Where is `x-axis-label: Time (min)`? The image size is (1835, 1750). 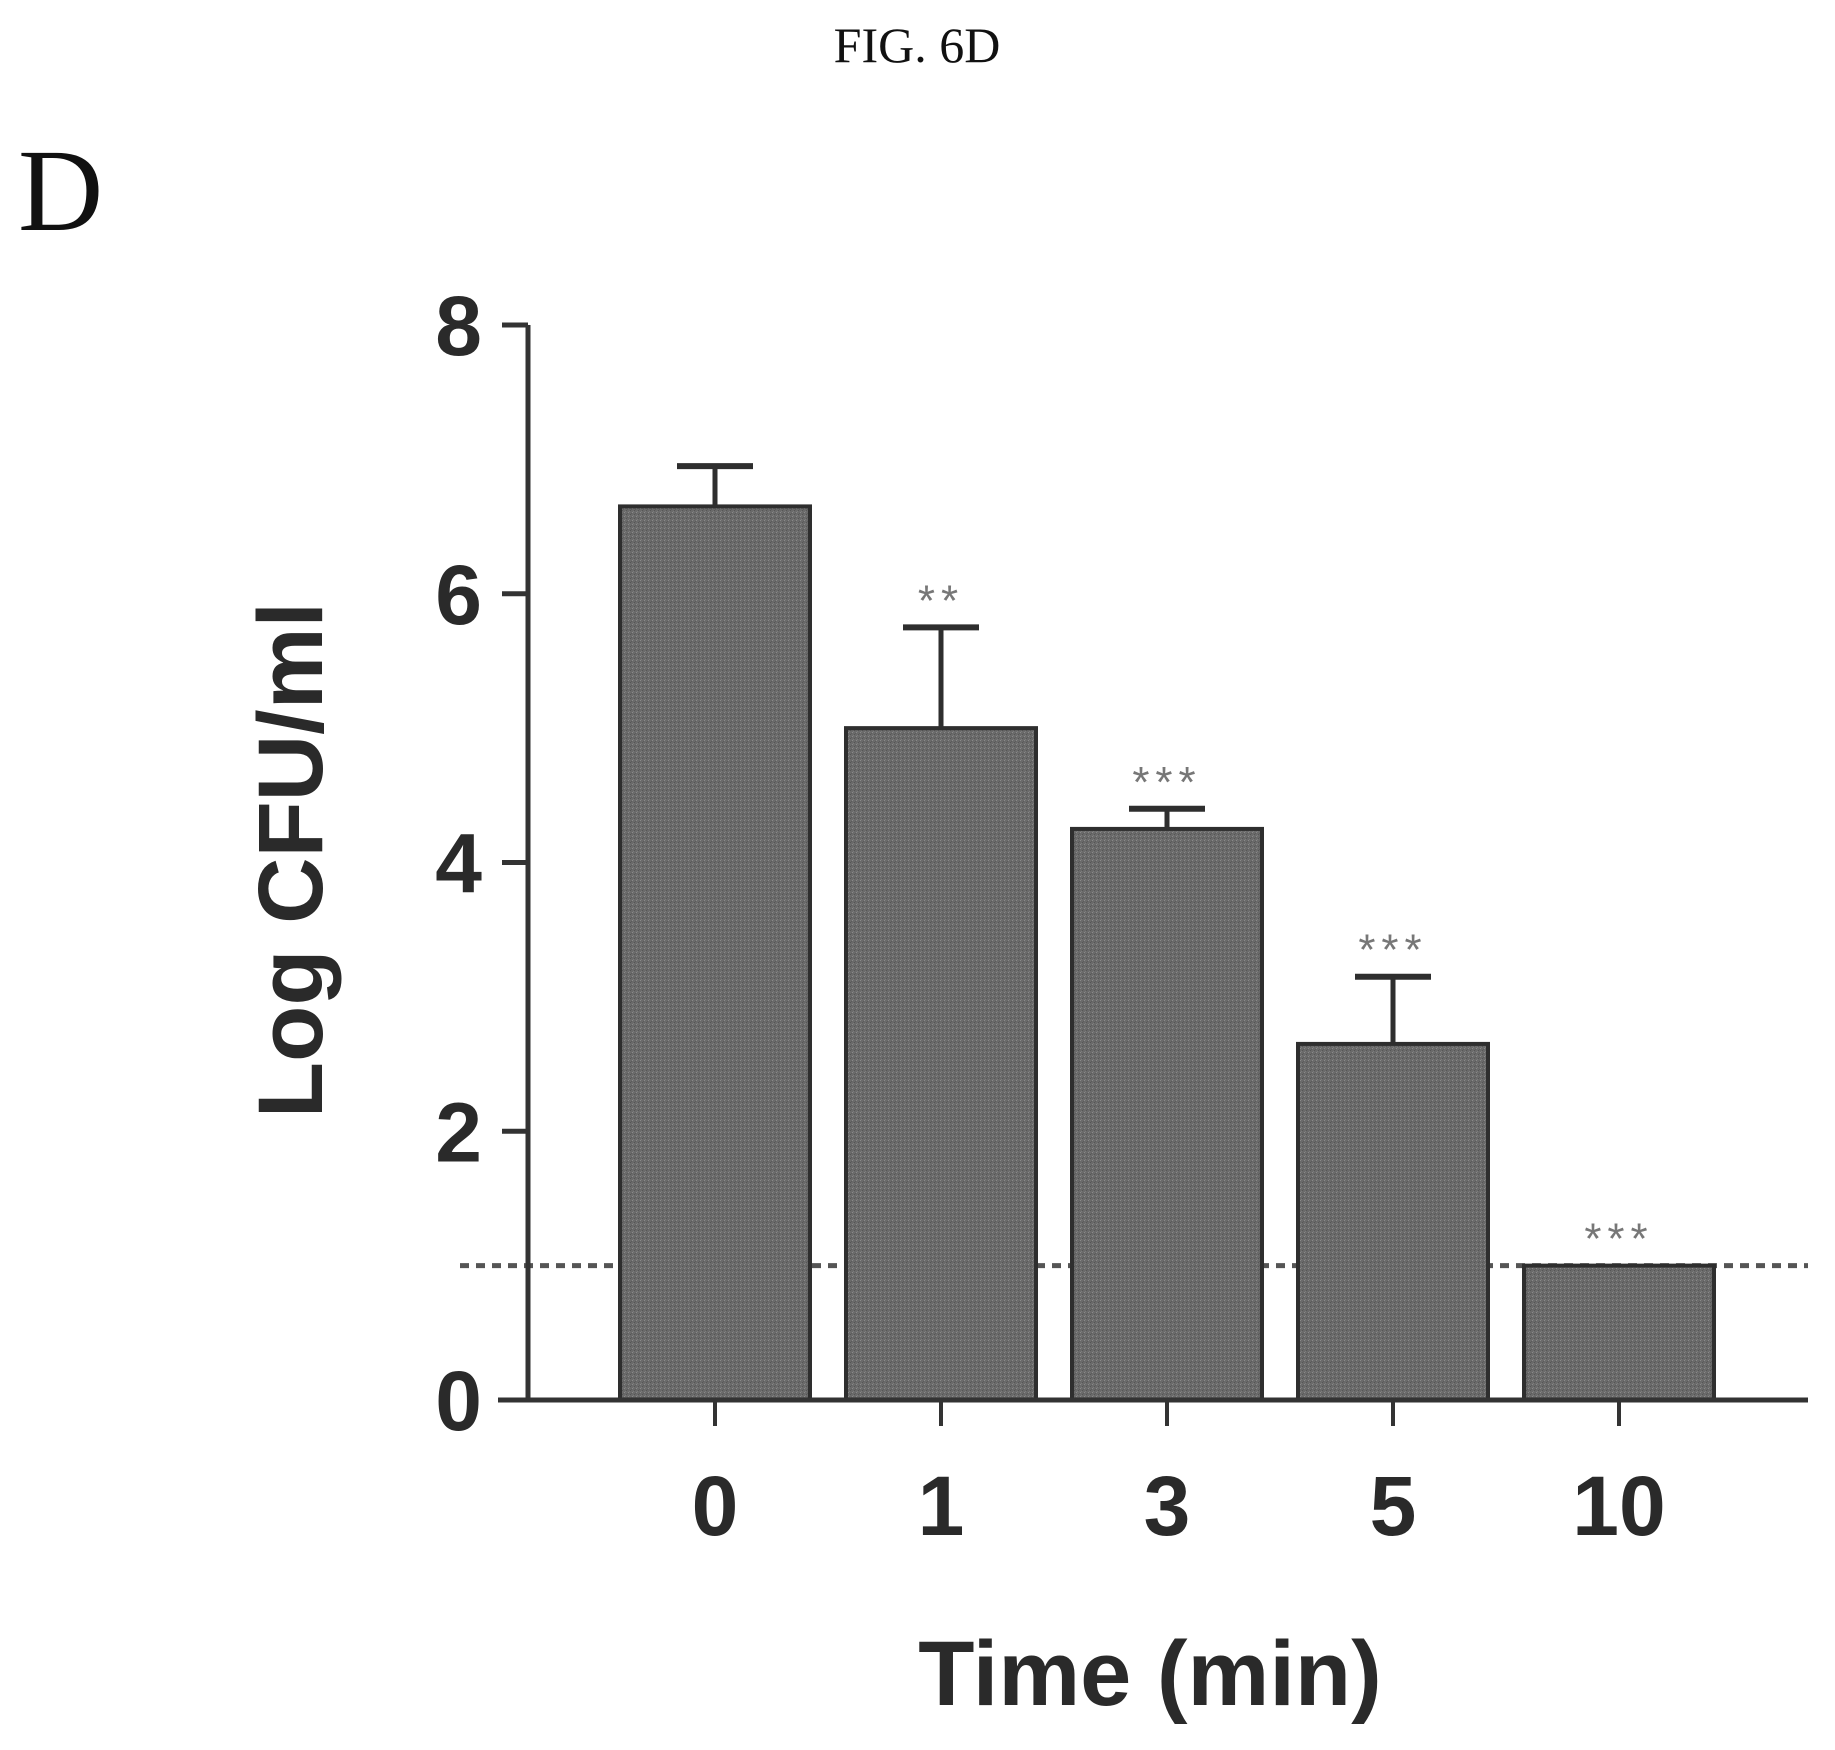
x-axis-label: Time (min) is located at coordinates (1149, 1674).